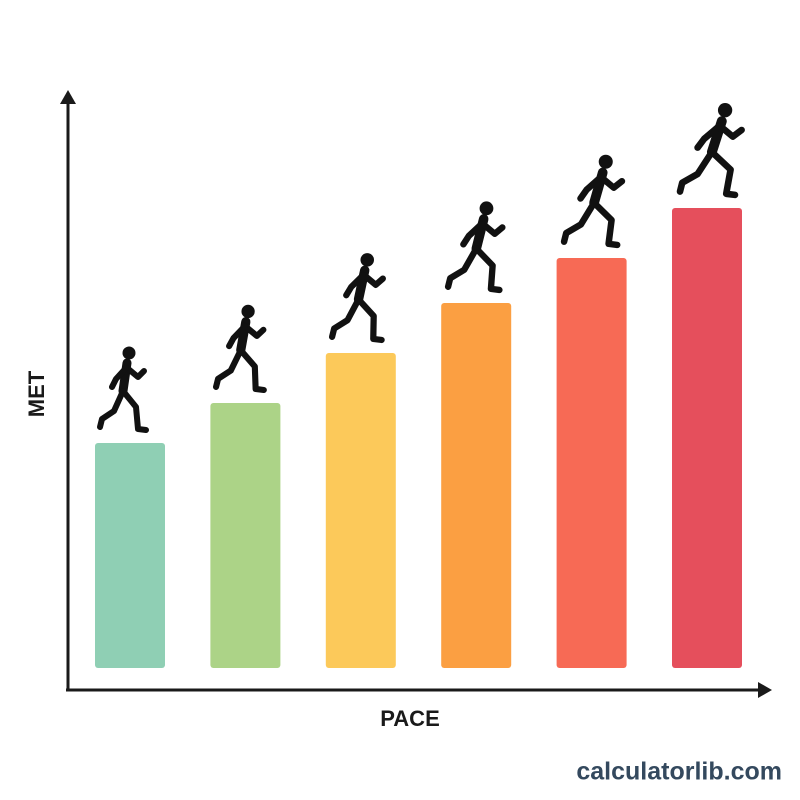  What do you see at coordinates (68, 97) in the screenshot?
I see `y-axis-arrow` at bounding box center [68, 97].